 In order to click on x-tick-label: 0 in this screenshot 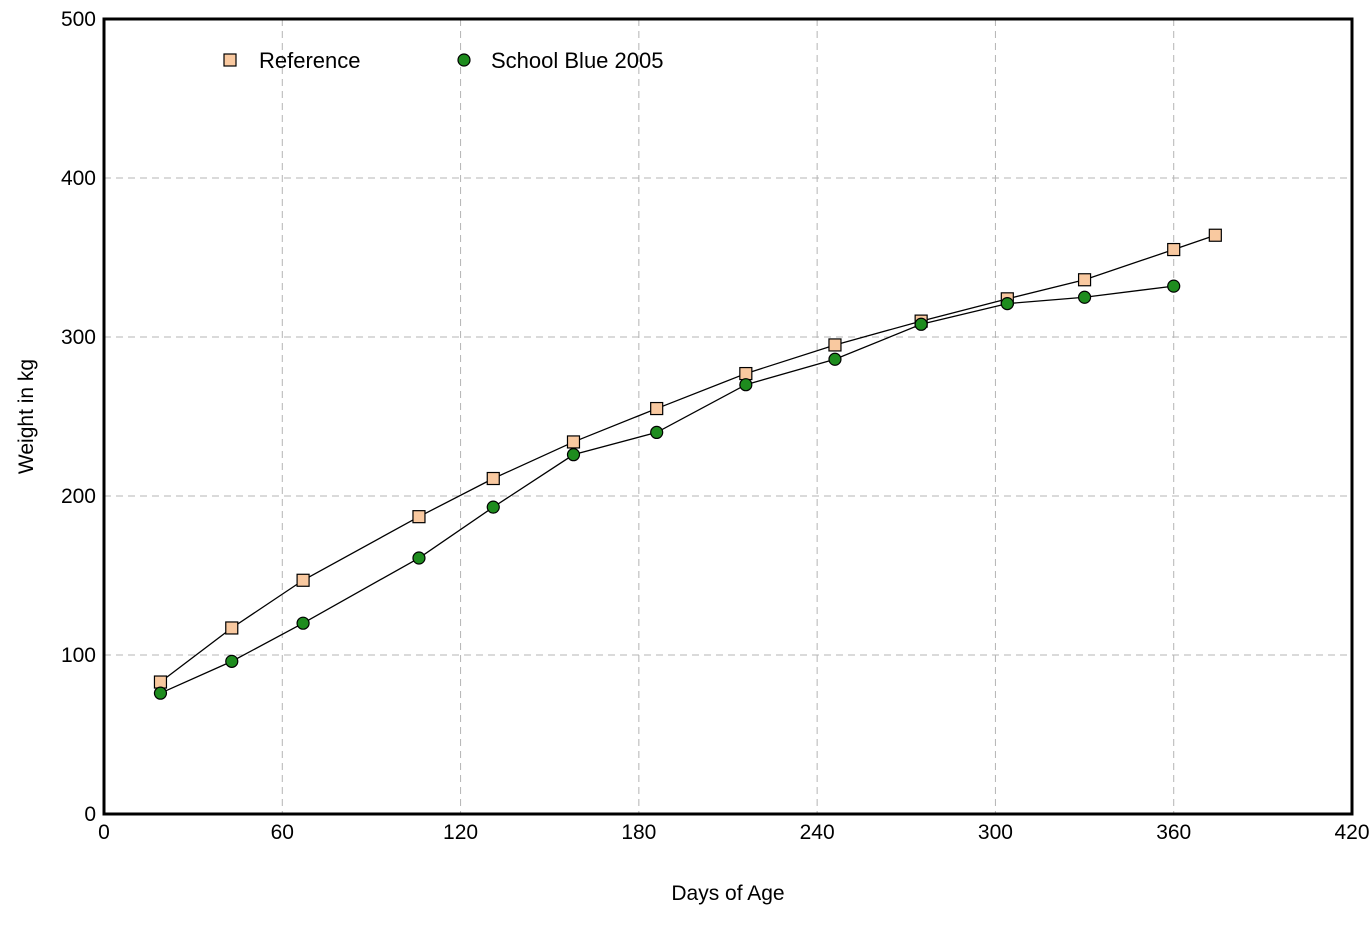, I will do `click(104, 832)`.